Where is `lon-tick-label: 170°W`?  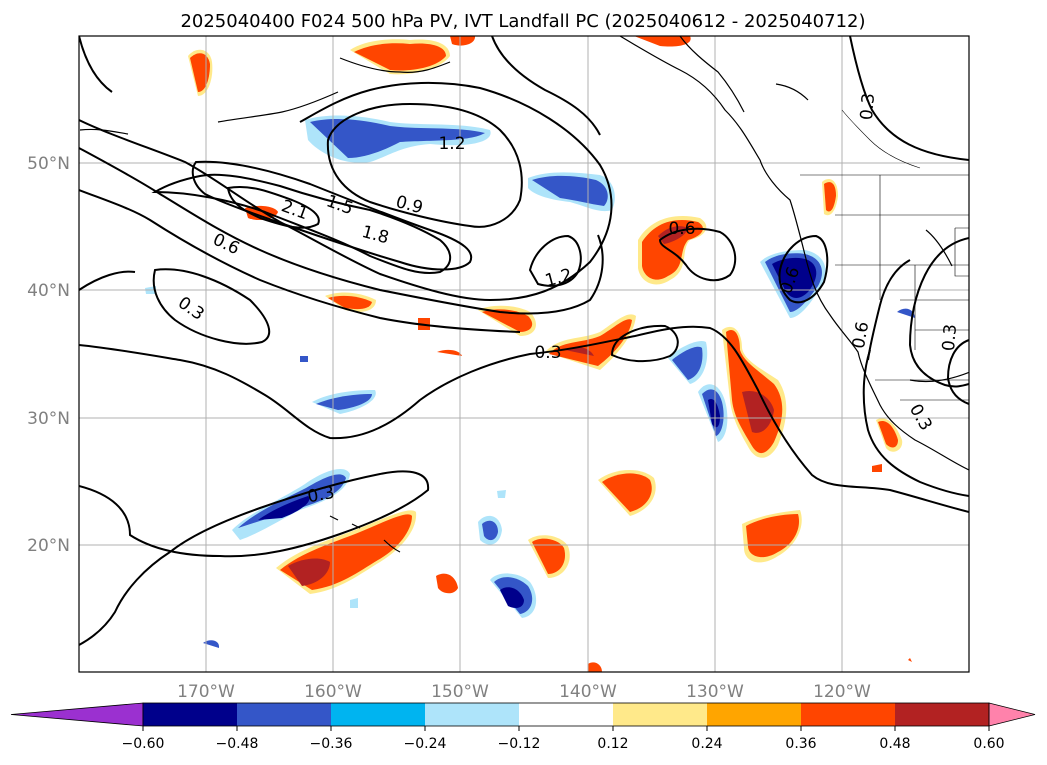 lon-tick-label: 170°W is located at coordinates (206, 692).